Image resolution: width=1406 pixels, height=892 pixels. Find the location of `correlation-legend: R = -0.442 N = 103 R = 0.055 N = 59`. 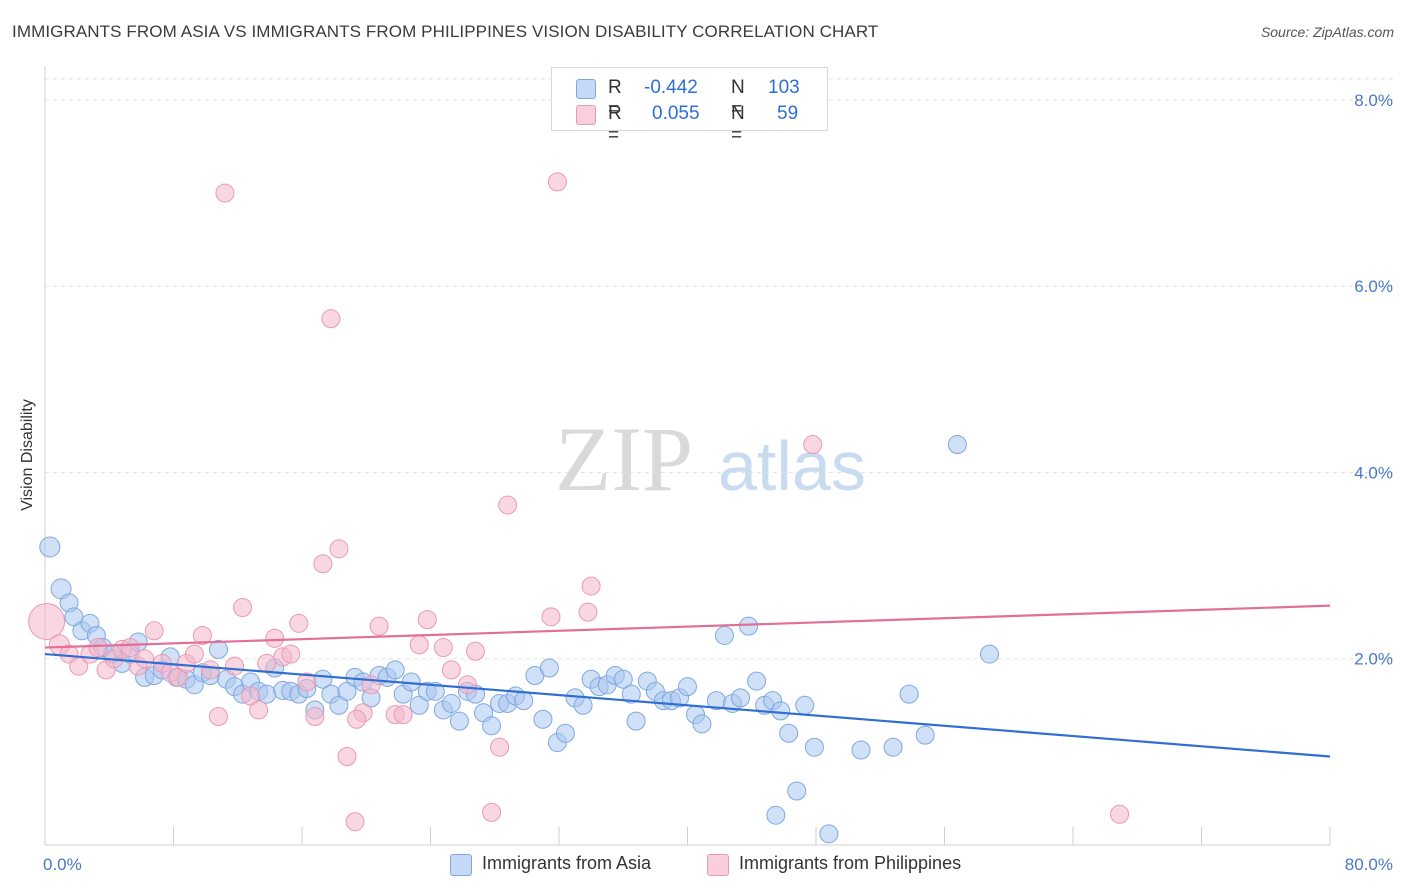

correlation-legend: R = -0.442 N = 103 R = 0.055 N = 59 is located at coordinates (689, 106).